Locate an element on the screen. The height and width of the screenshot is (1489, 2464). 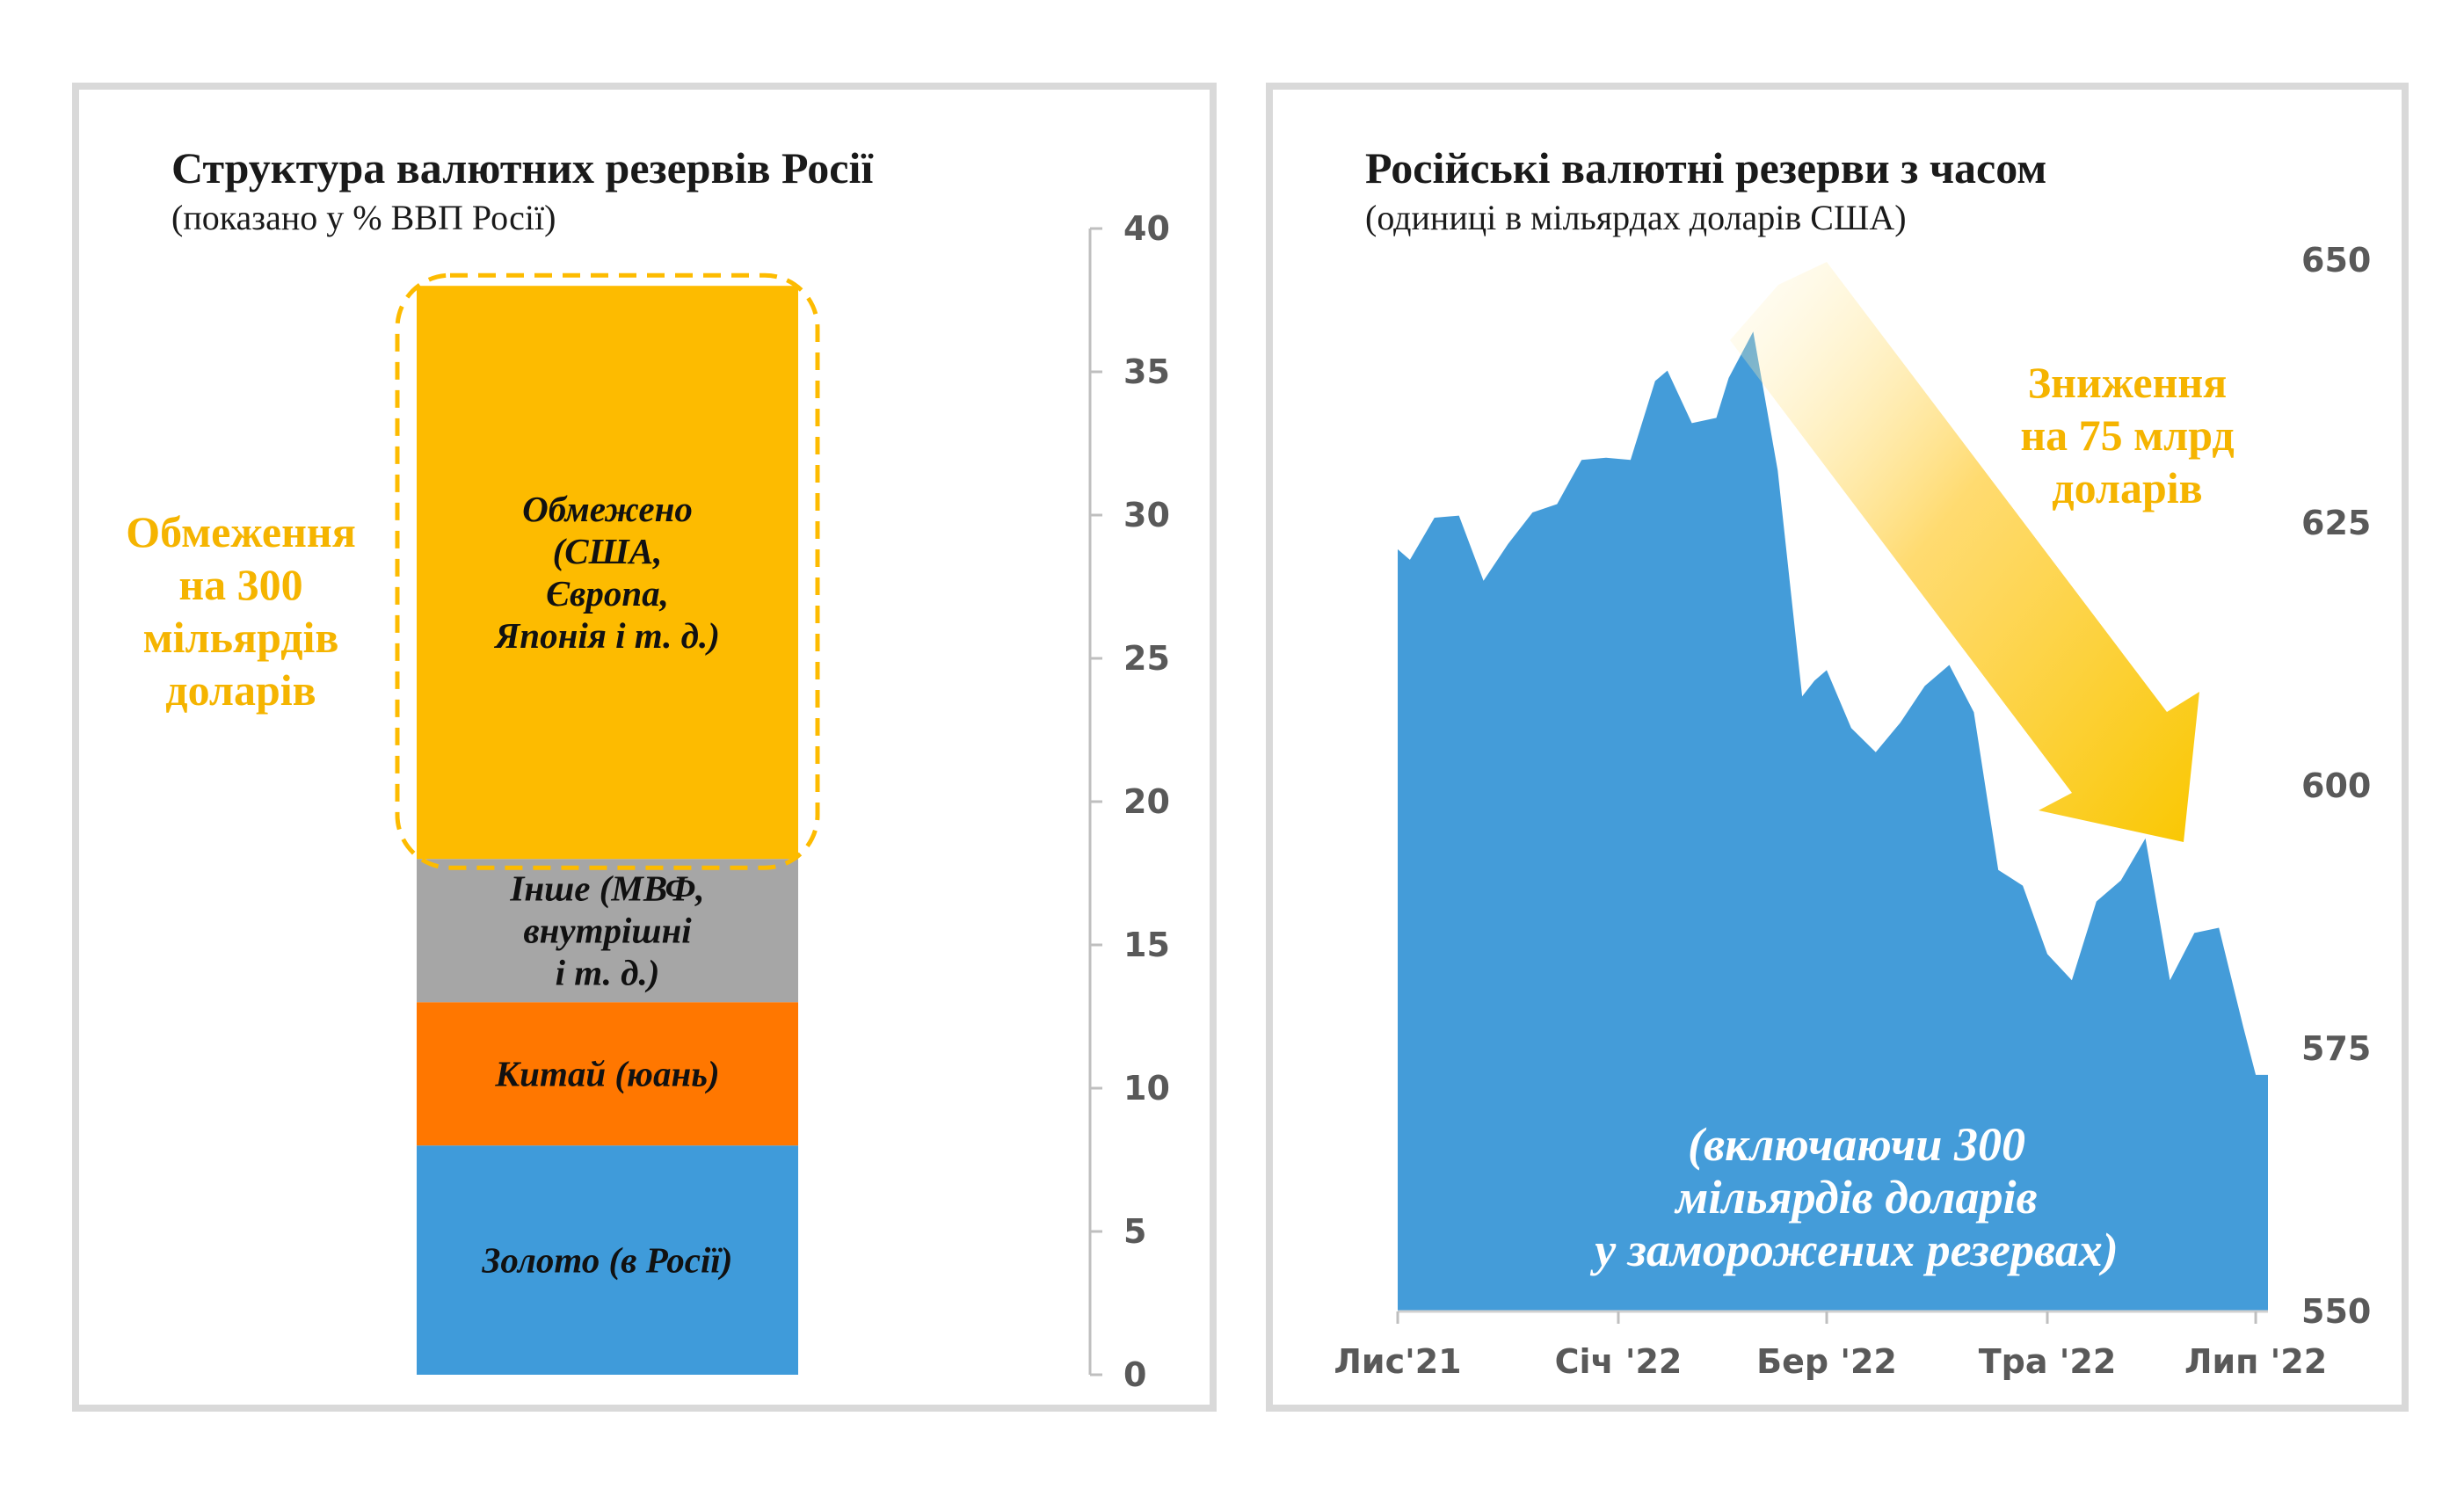
decline-callout: на 75 млрд is located at coordinates (2127, 435).